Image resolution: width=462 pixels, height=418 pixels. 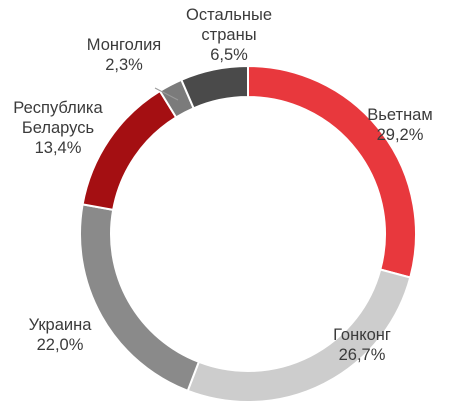 I want to click on slice-label-4: Монголия 2,3%, so click(x=124, y=55).